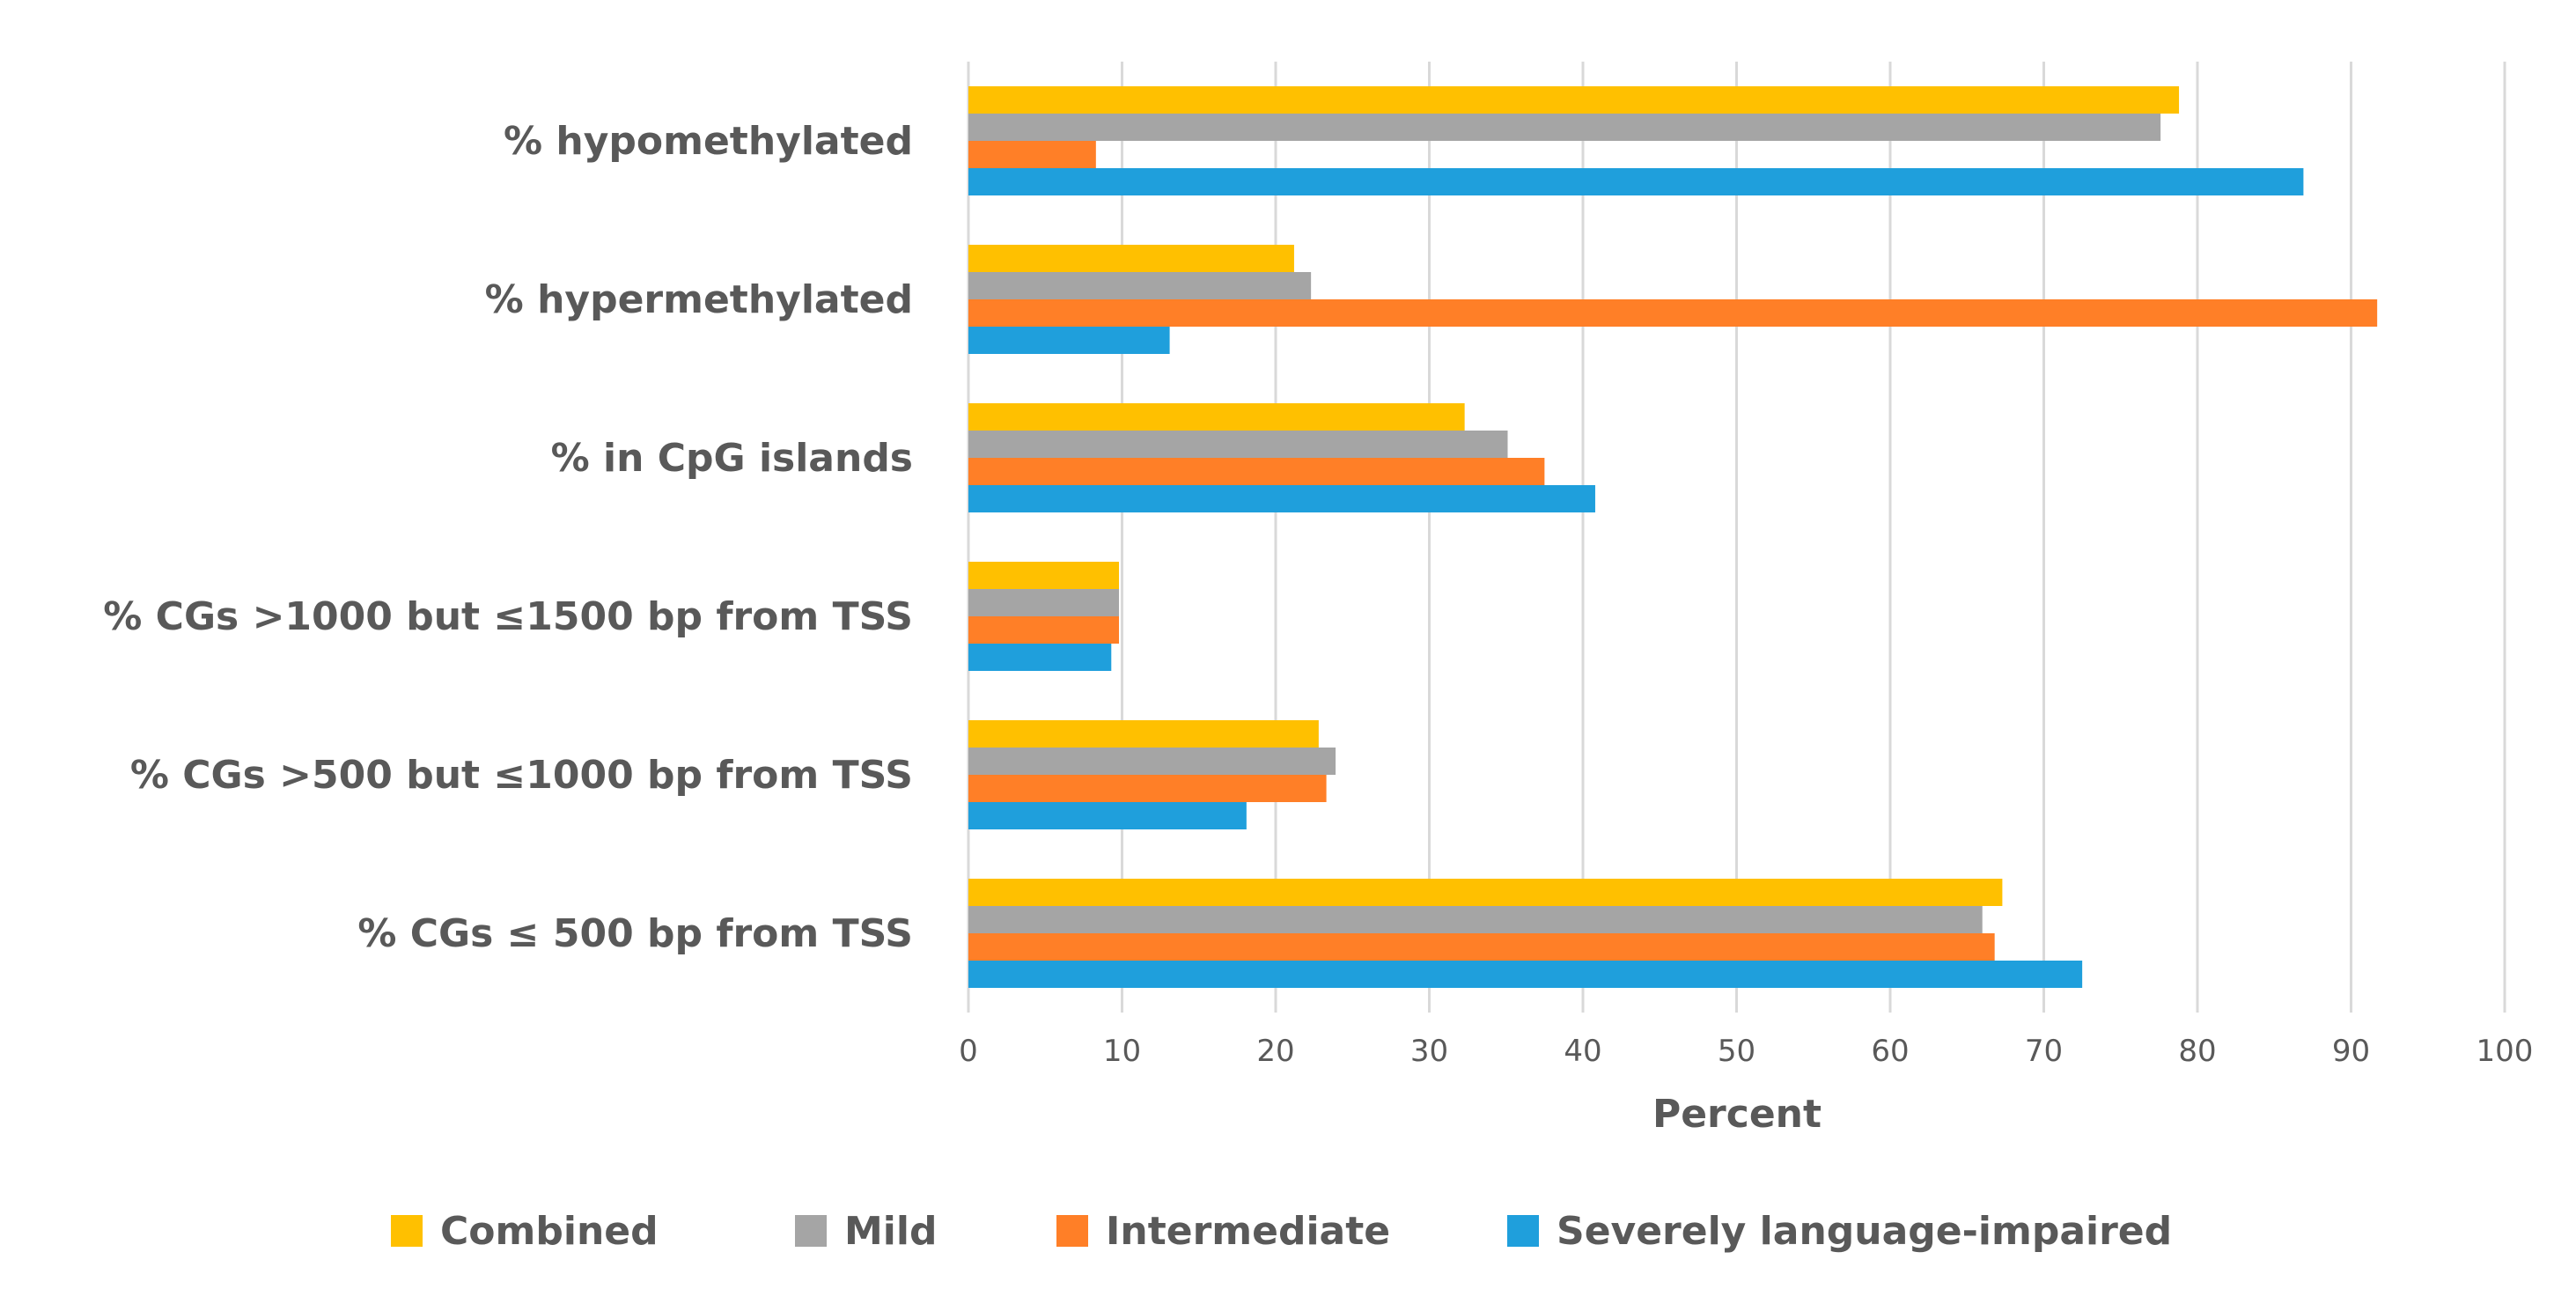 This screenshot has height=1289, width=2576. Describe the element at coordinates (1275, 1051) in the screenshot. I see `x-tick-label: 20` at that location.